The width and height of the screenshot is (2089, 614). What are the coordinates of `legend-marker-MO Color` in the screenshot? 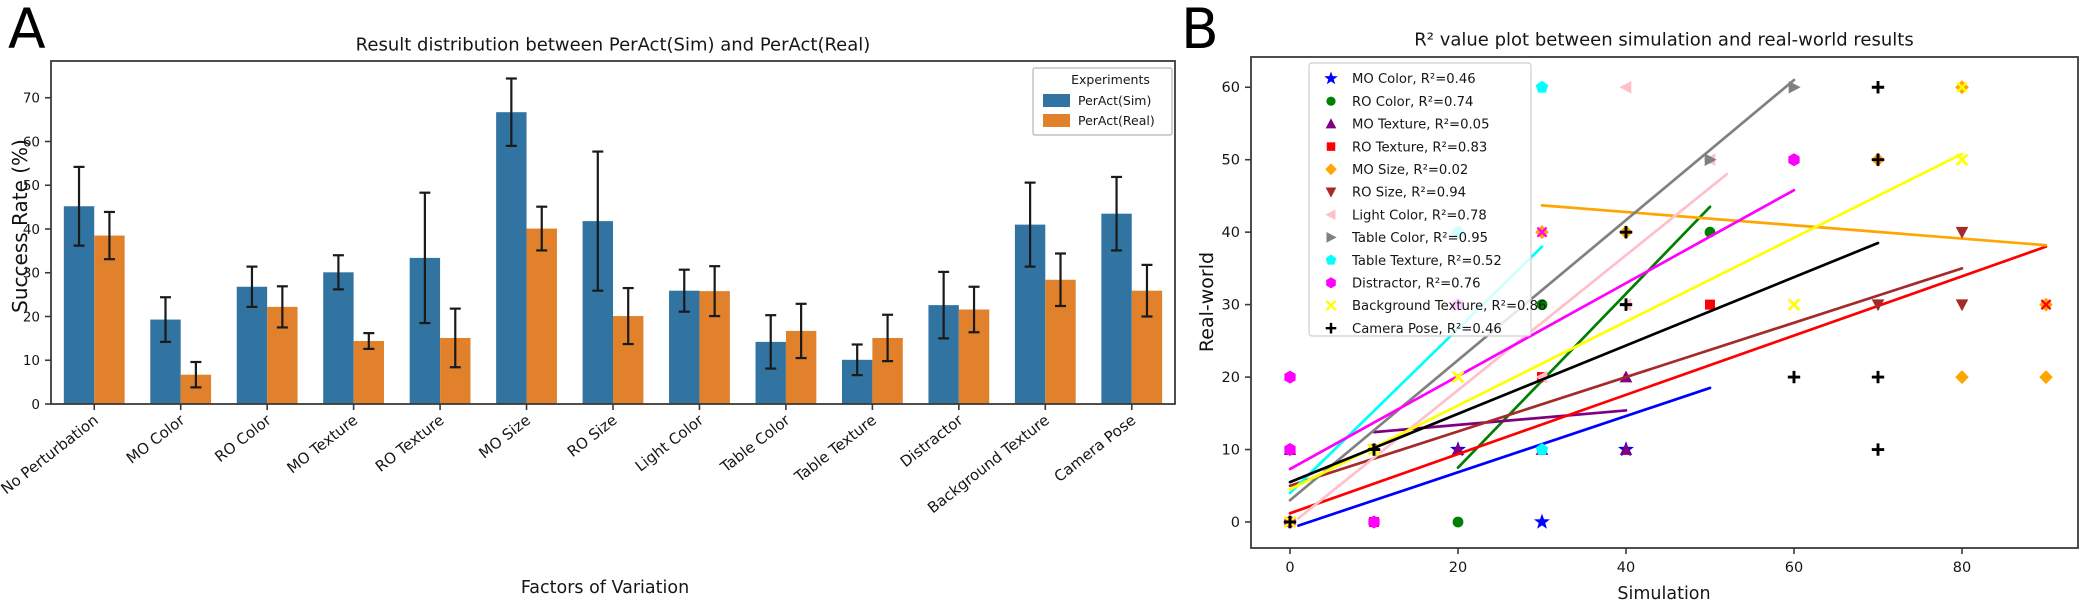 It's located at (1331, 78).